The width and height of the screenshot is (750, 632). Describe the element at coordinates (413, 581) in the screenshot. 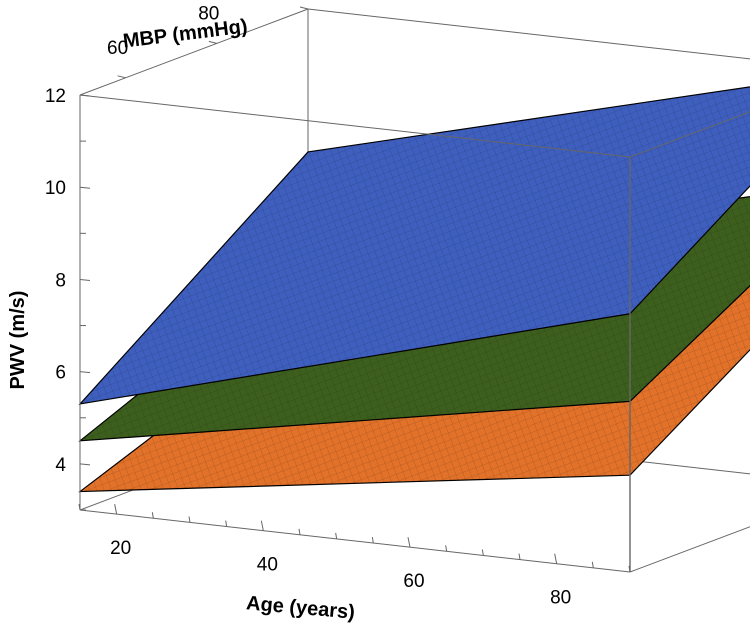

I see `x-tick-label-60: 60` at that location.